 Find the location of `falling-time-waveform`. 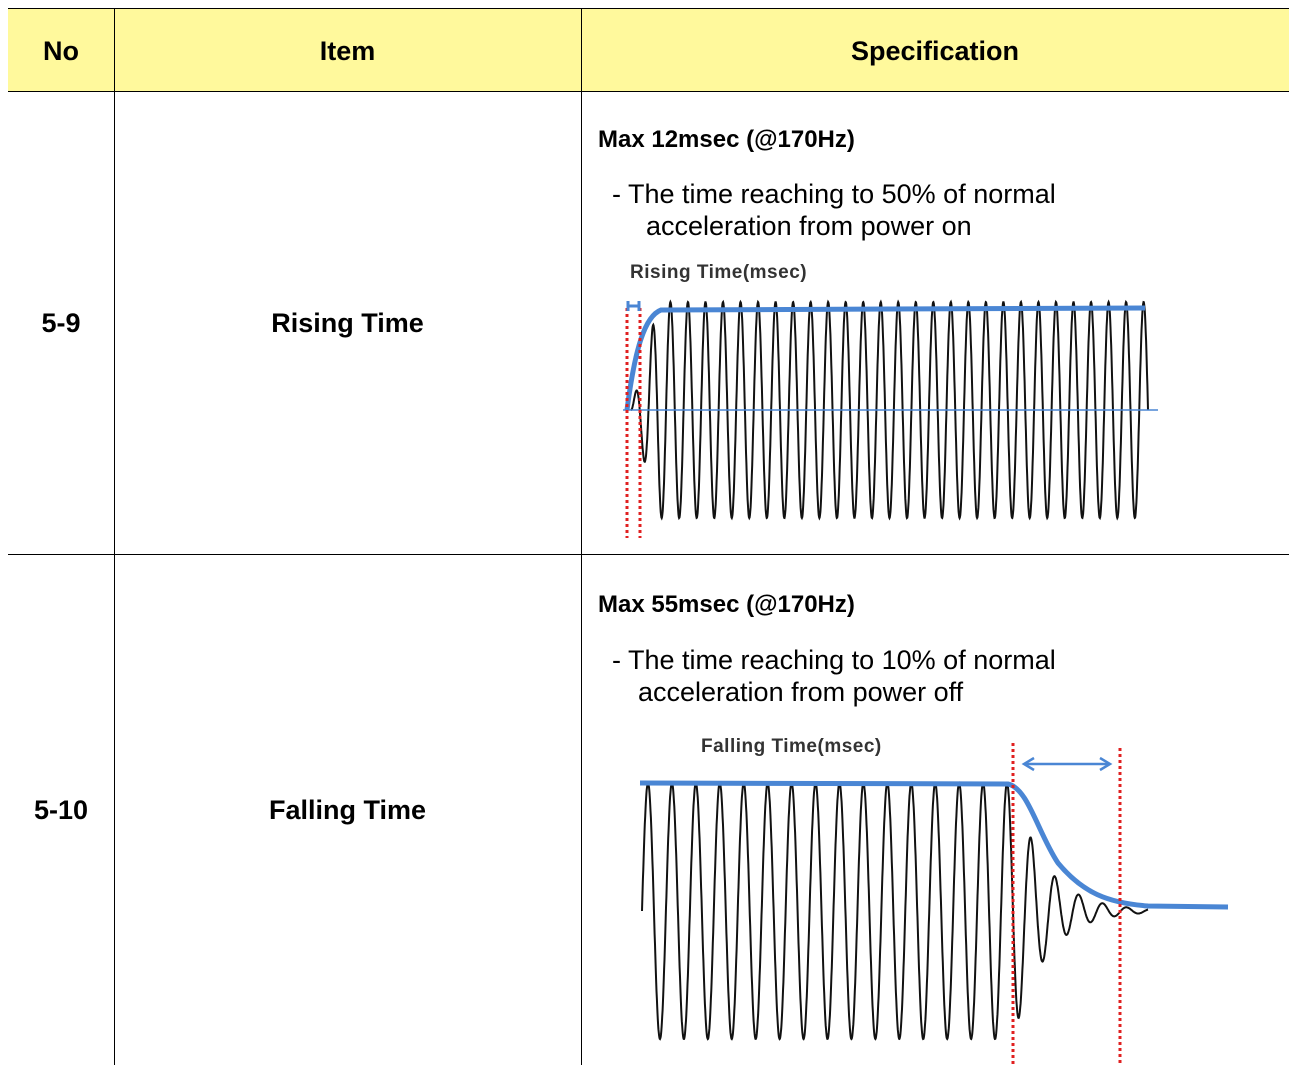

falling-time-waveform is located at coordinates (934, 904).